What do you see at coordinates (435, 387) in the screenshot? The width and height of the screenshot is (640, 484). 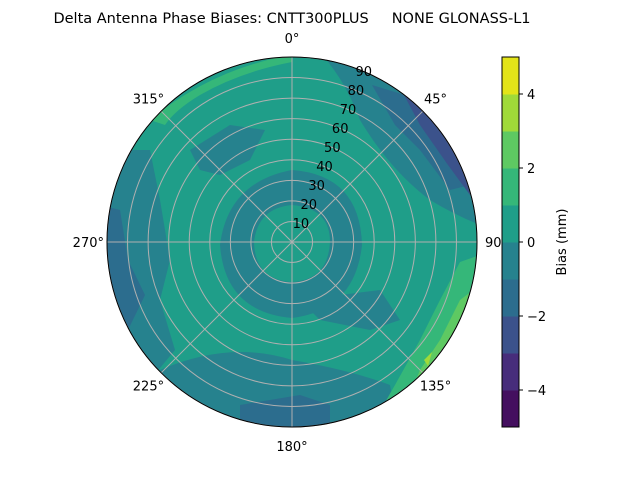 I see `theta-tick-label: 135°` at bounding box center [435, 387].